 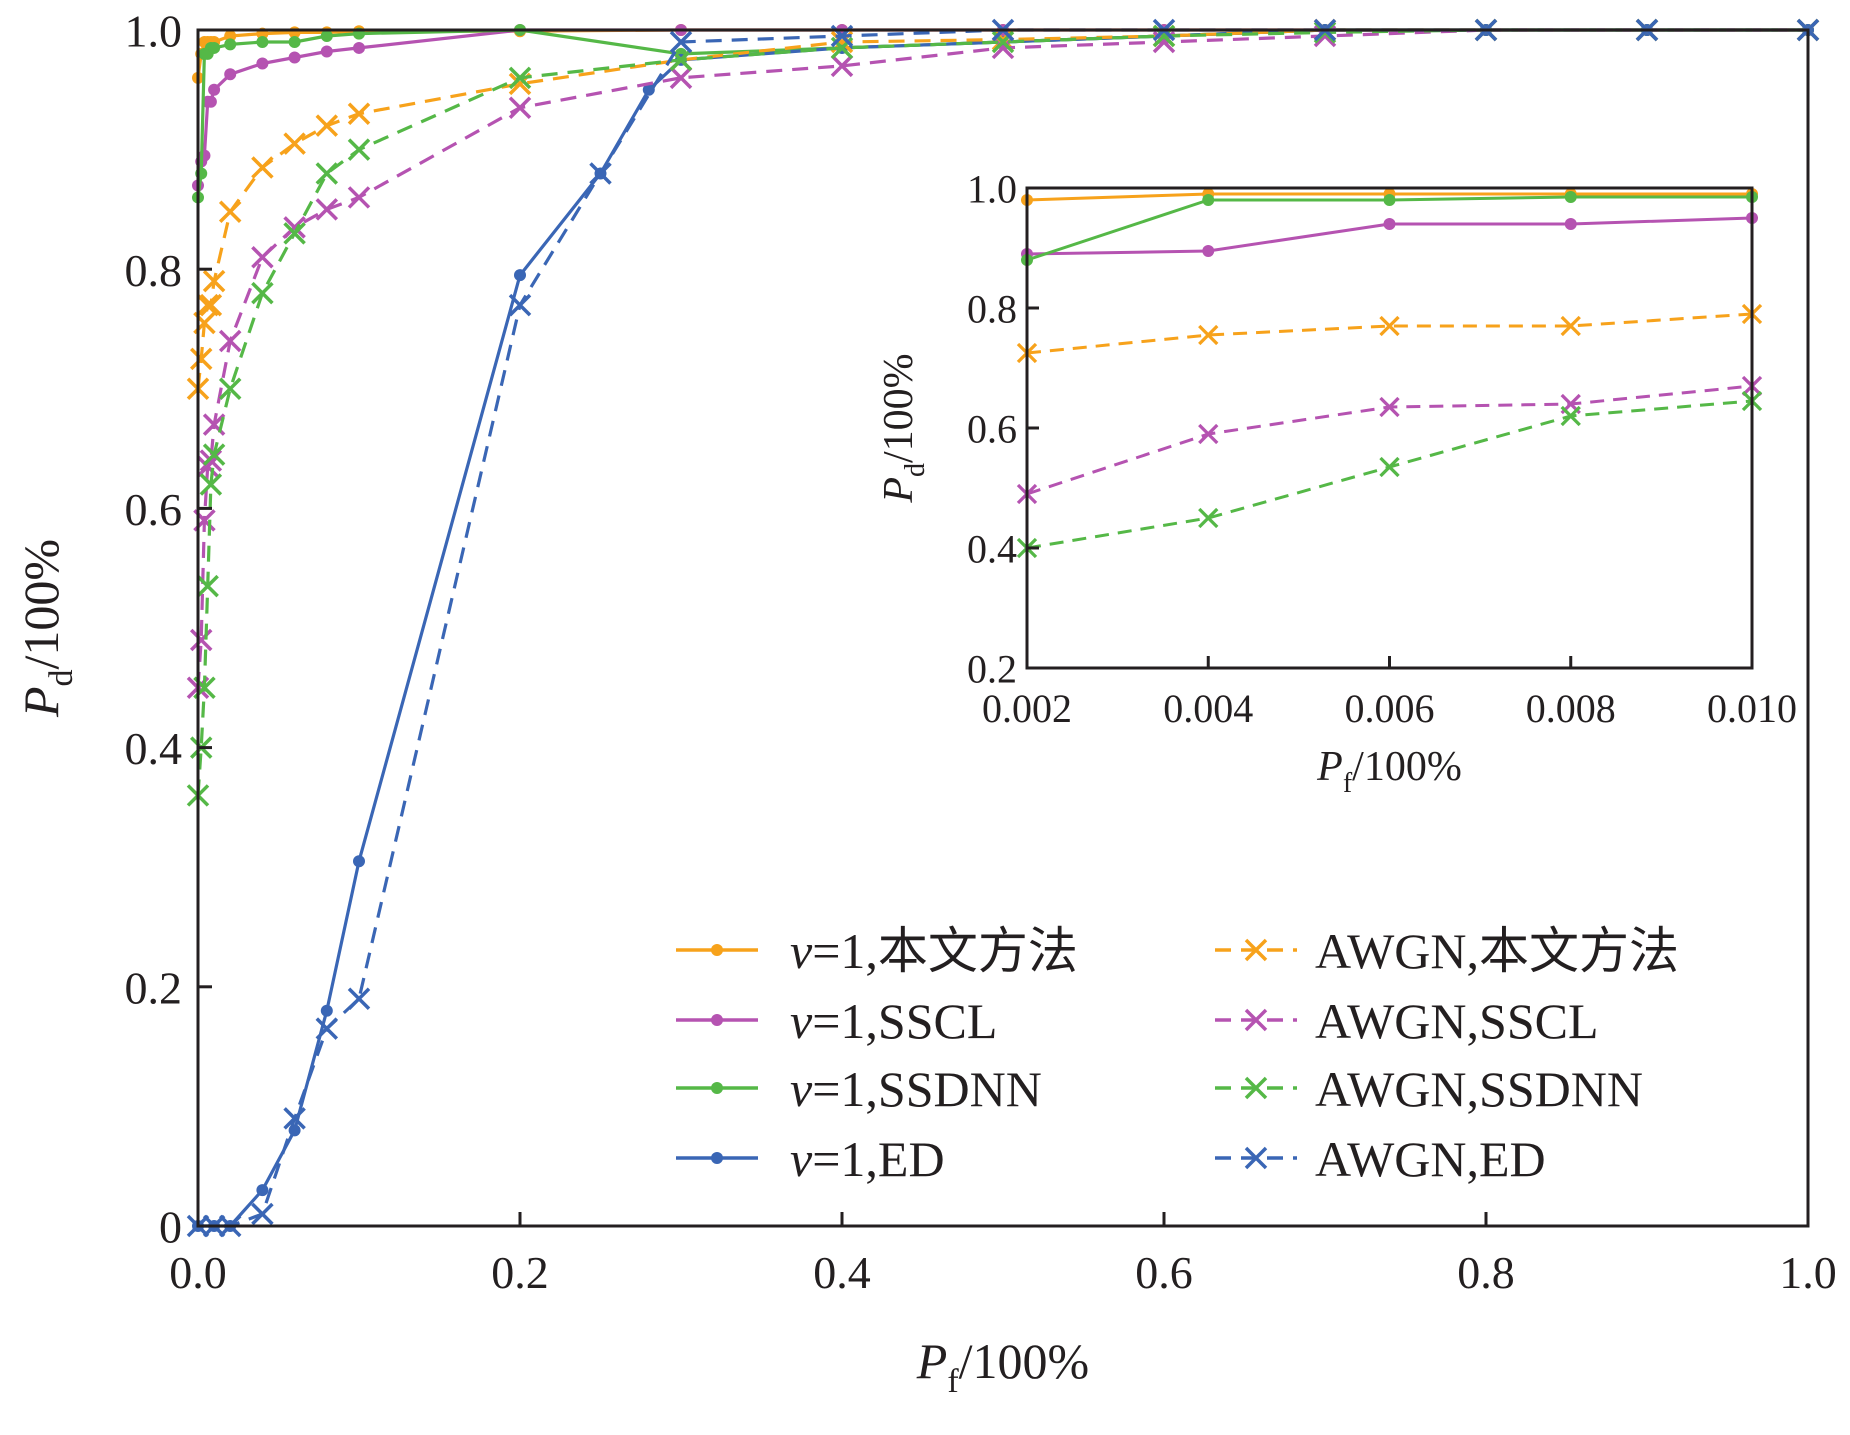 What do you see at coordinates (46, 628) in the screenshot?
I see `main-y-axis-label: Pd/100%` at bounding box center [46, 628].